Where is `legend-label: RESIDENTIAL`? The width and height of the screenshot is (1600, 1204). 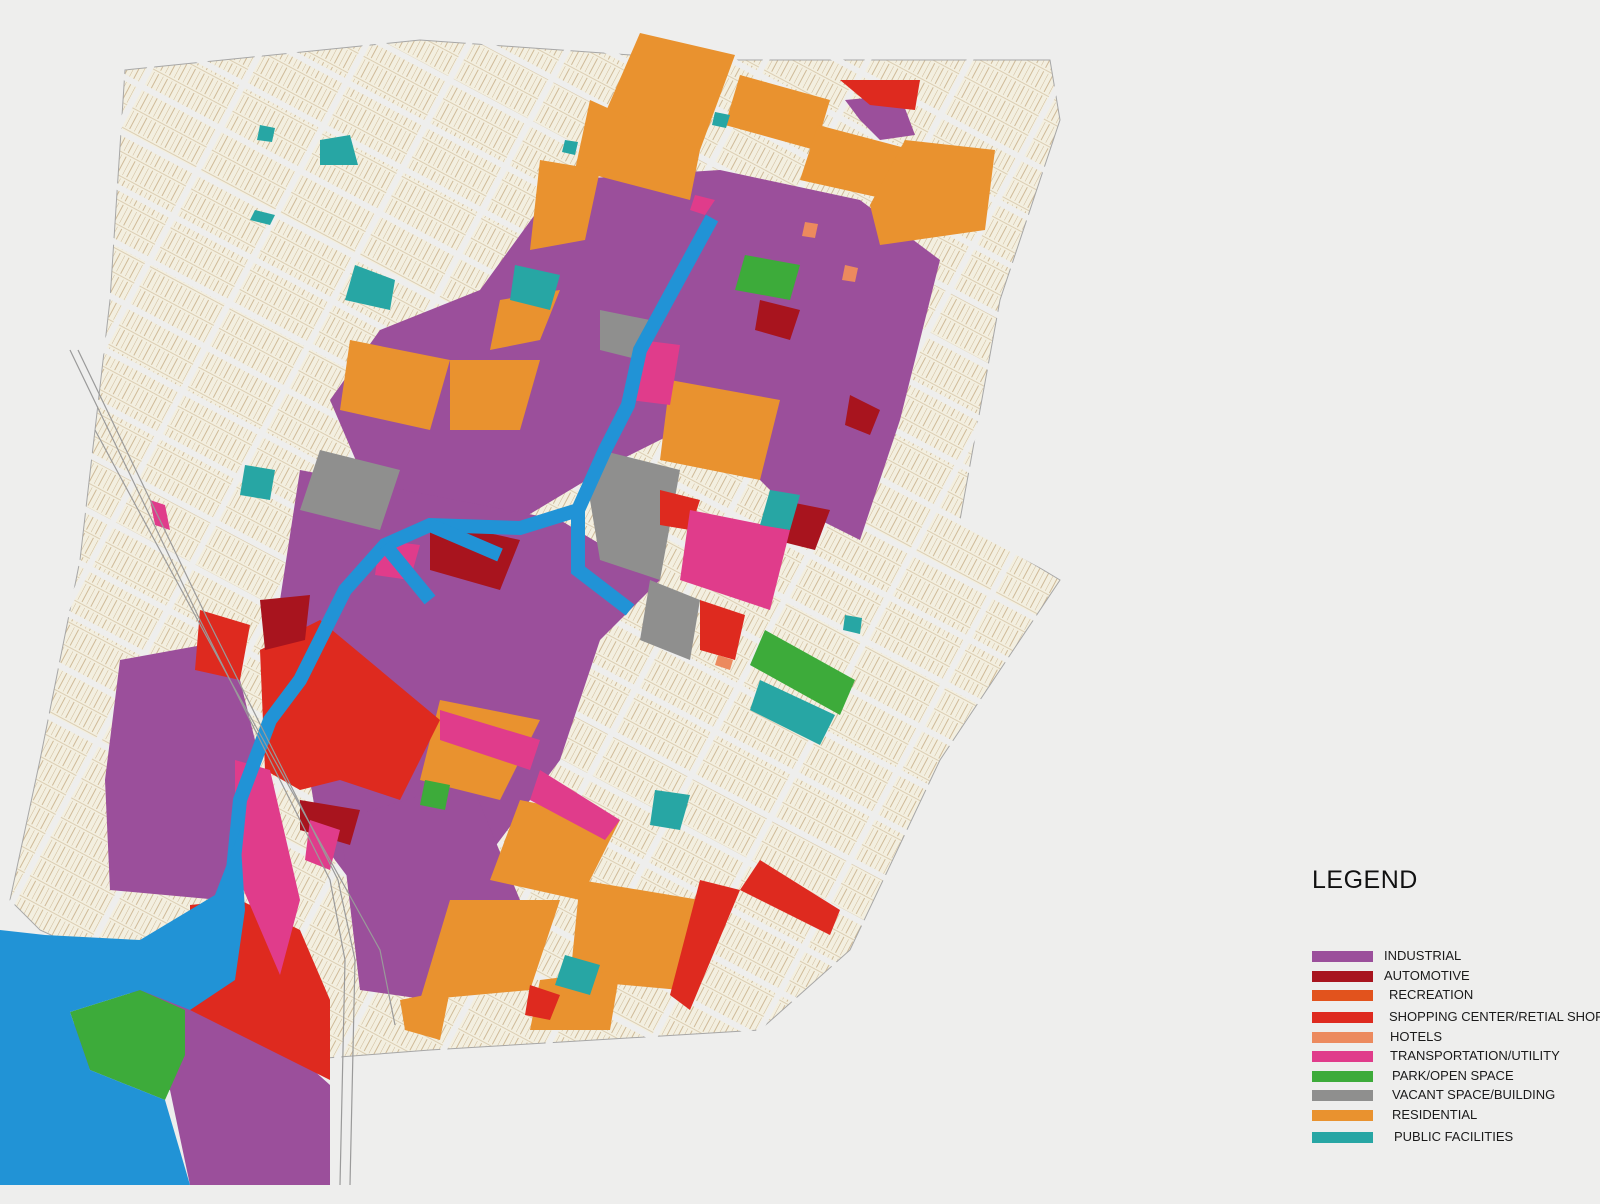 legend-label: RESIDENTIAL is located at coordinates (1435, 1114).